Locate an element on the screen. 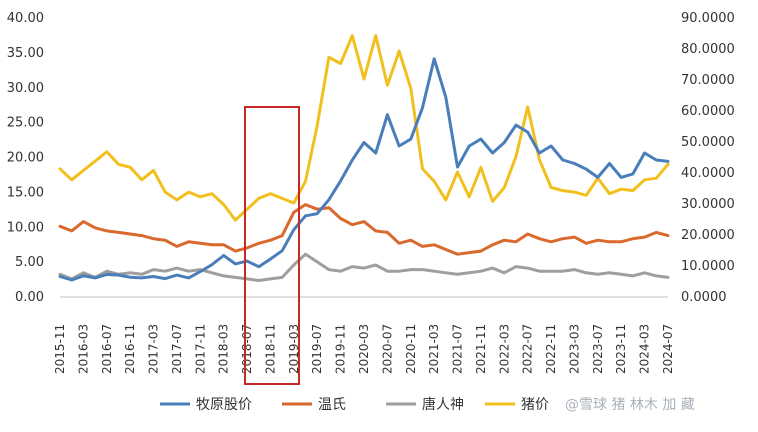  legend: 牧原股价 温氏 唐人神 猪价 @雪球 猪 林木 加 藏 is located at coordinates (427, 404).